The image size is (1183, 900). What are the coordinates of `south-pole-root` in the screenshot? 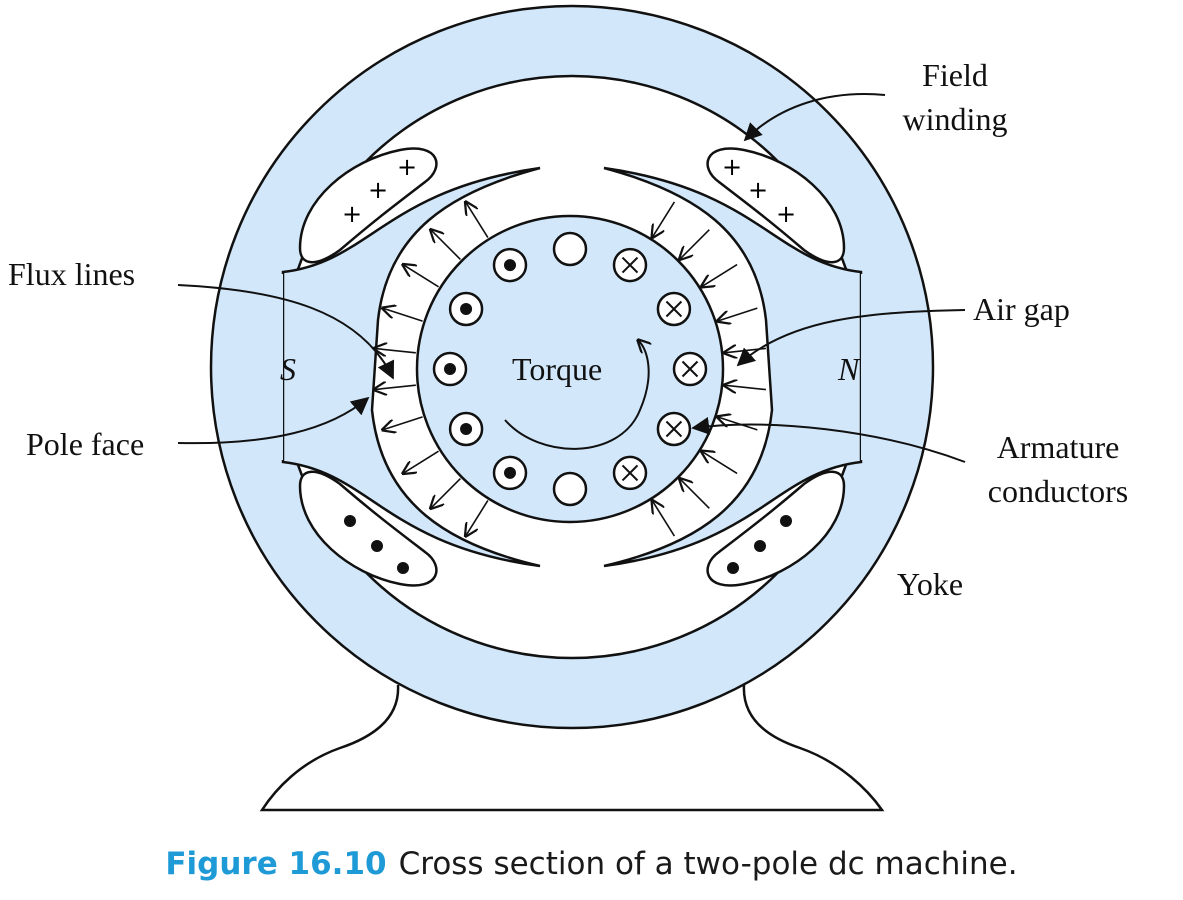 It's located at (276, 367).